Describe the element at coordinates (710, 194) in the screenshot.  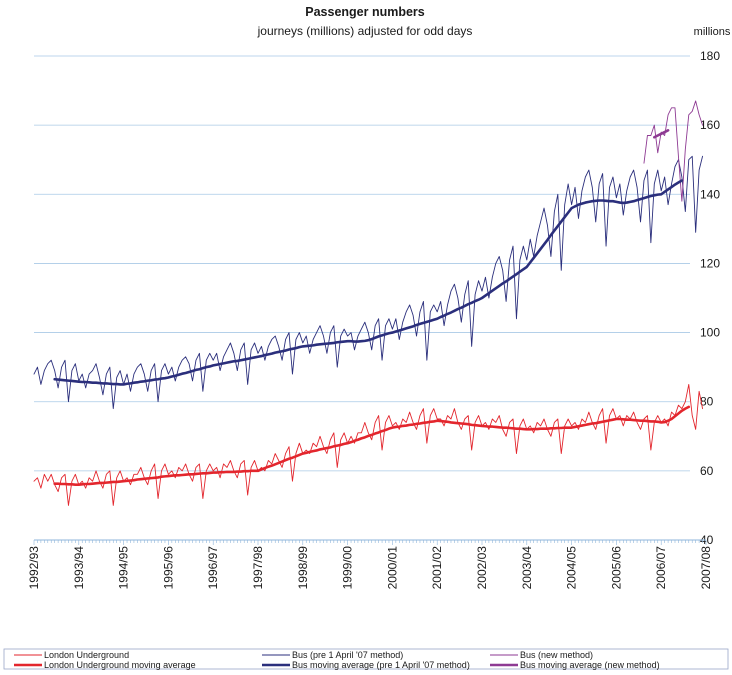
I see `y-tick-label: 140` at that location.